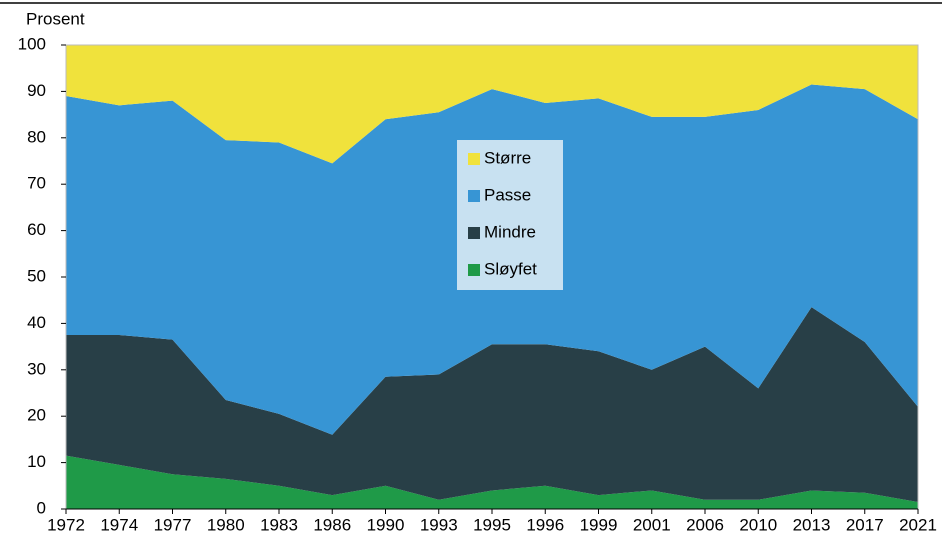  I want to click on y-tick-label: 100, so click(32, 43).